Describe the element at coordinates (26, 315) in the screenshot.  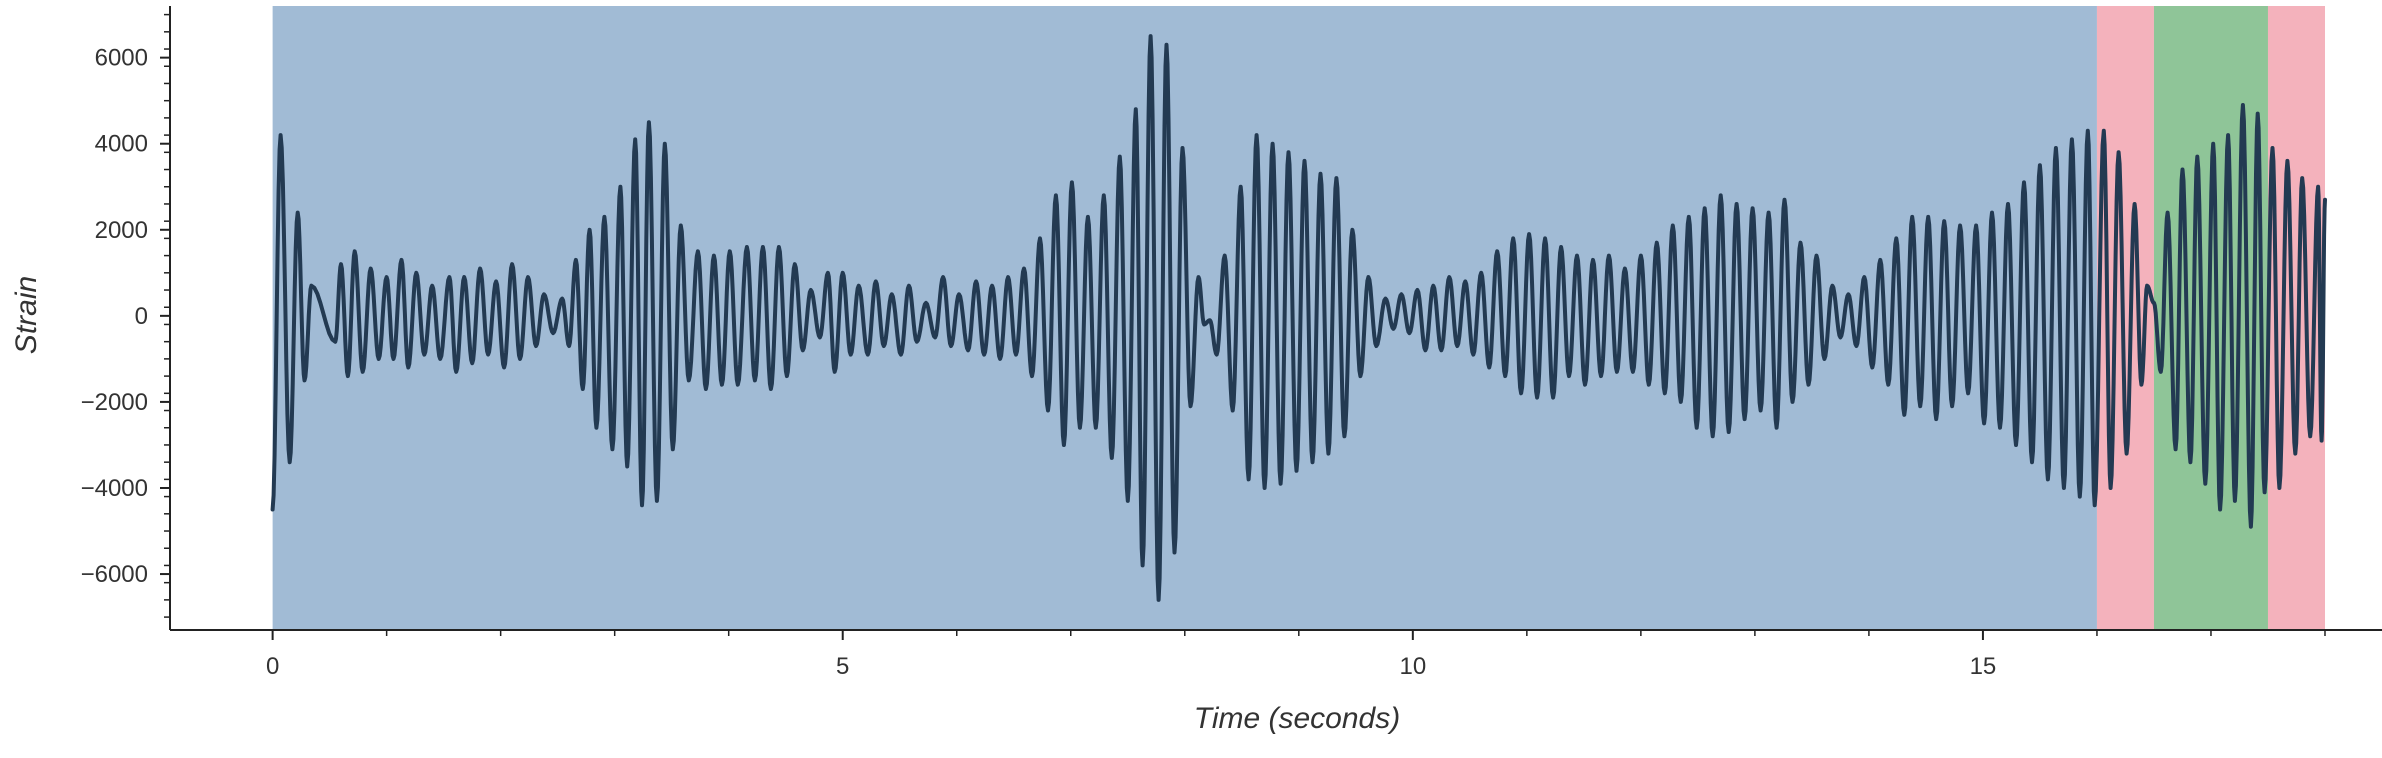
I see `y-axis-title: Strain` at that location.